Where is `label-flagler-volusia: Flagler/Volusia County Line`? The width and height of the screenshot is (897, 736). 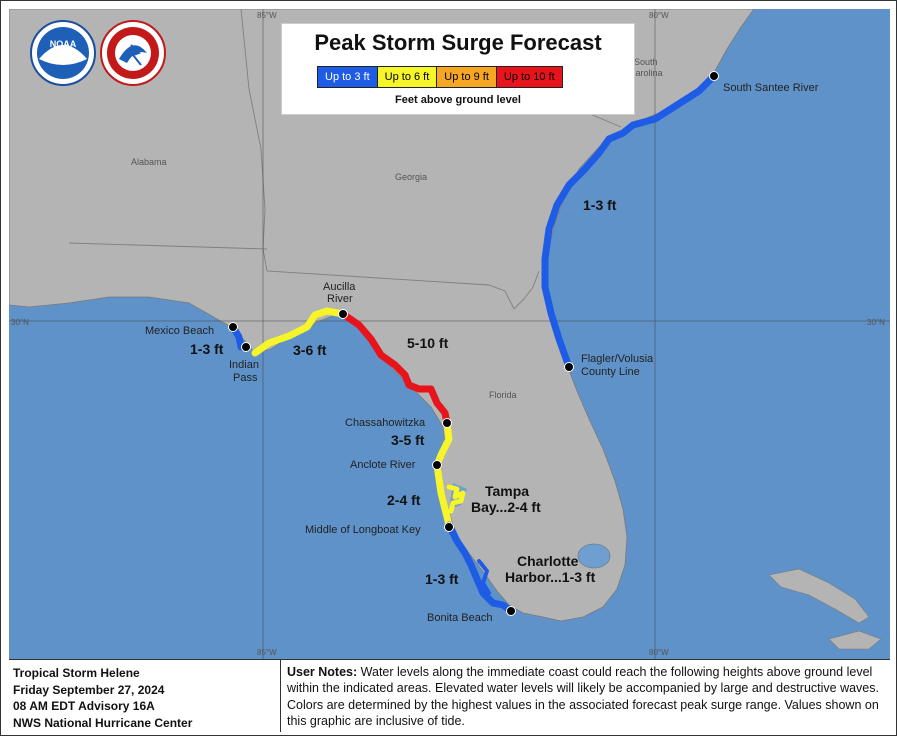
label-flagler-volusia: Flagler/Volusia County Line is located at coordinates (617, 365).